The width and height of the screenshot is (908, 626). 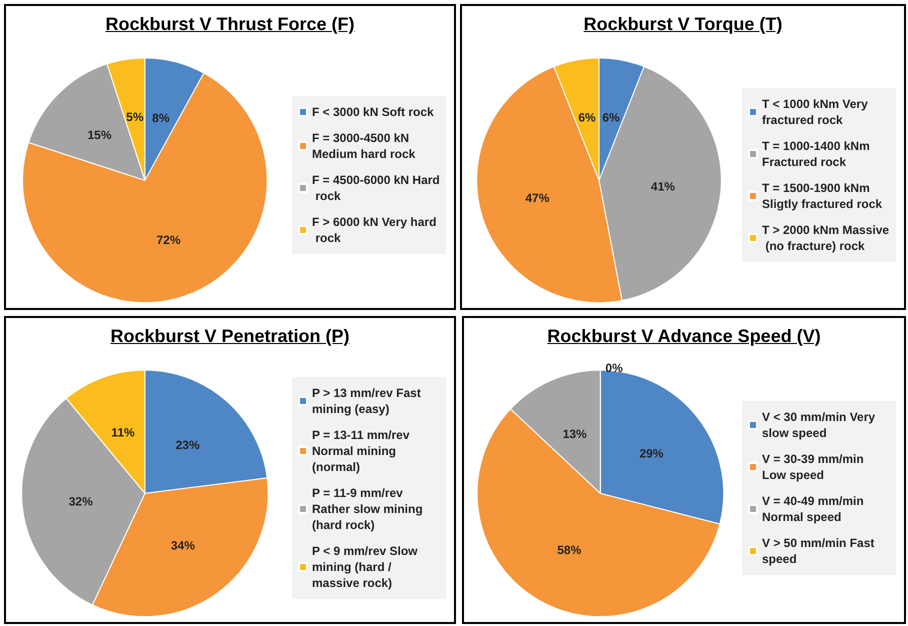 I want to click on chart-title: Rockburst V Thrust Force (F), so click(x=230, y=24).